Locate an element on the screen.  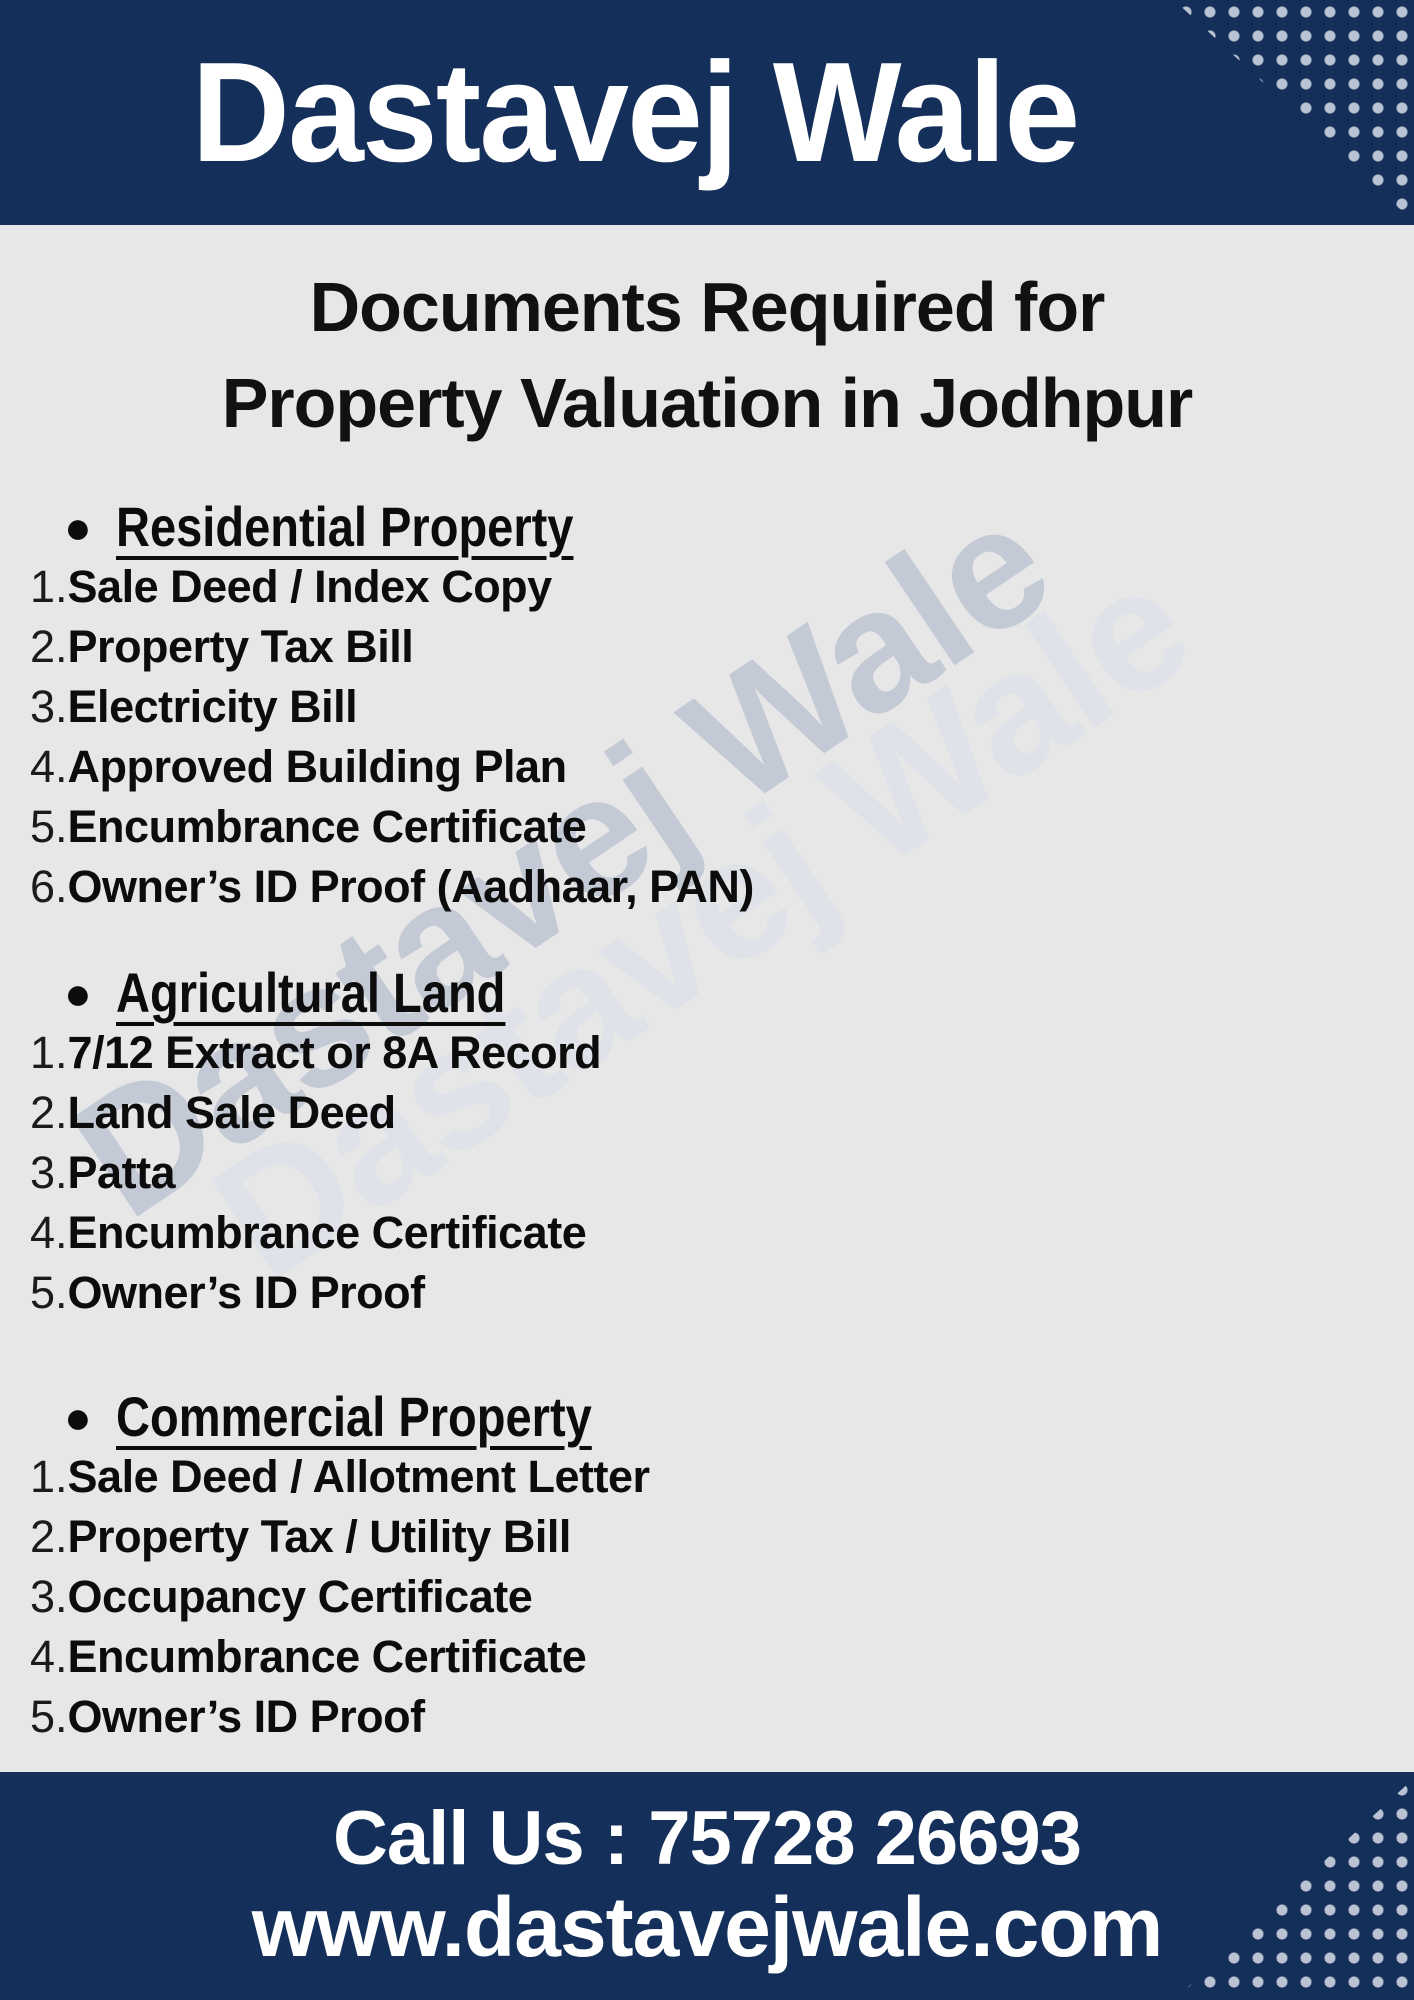
page-title-line1: Documents Required for is located at coordinates (707, 307).